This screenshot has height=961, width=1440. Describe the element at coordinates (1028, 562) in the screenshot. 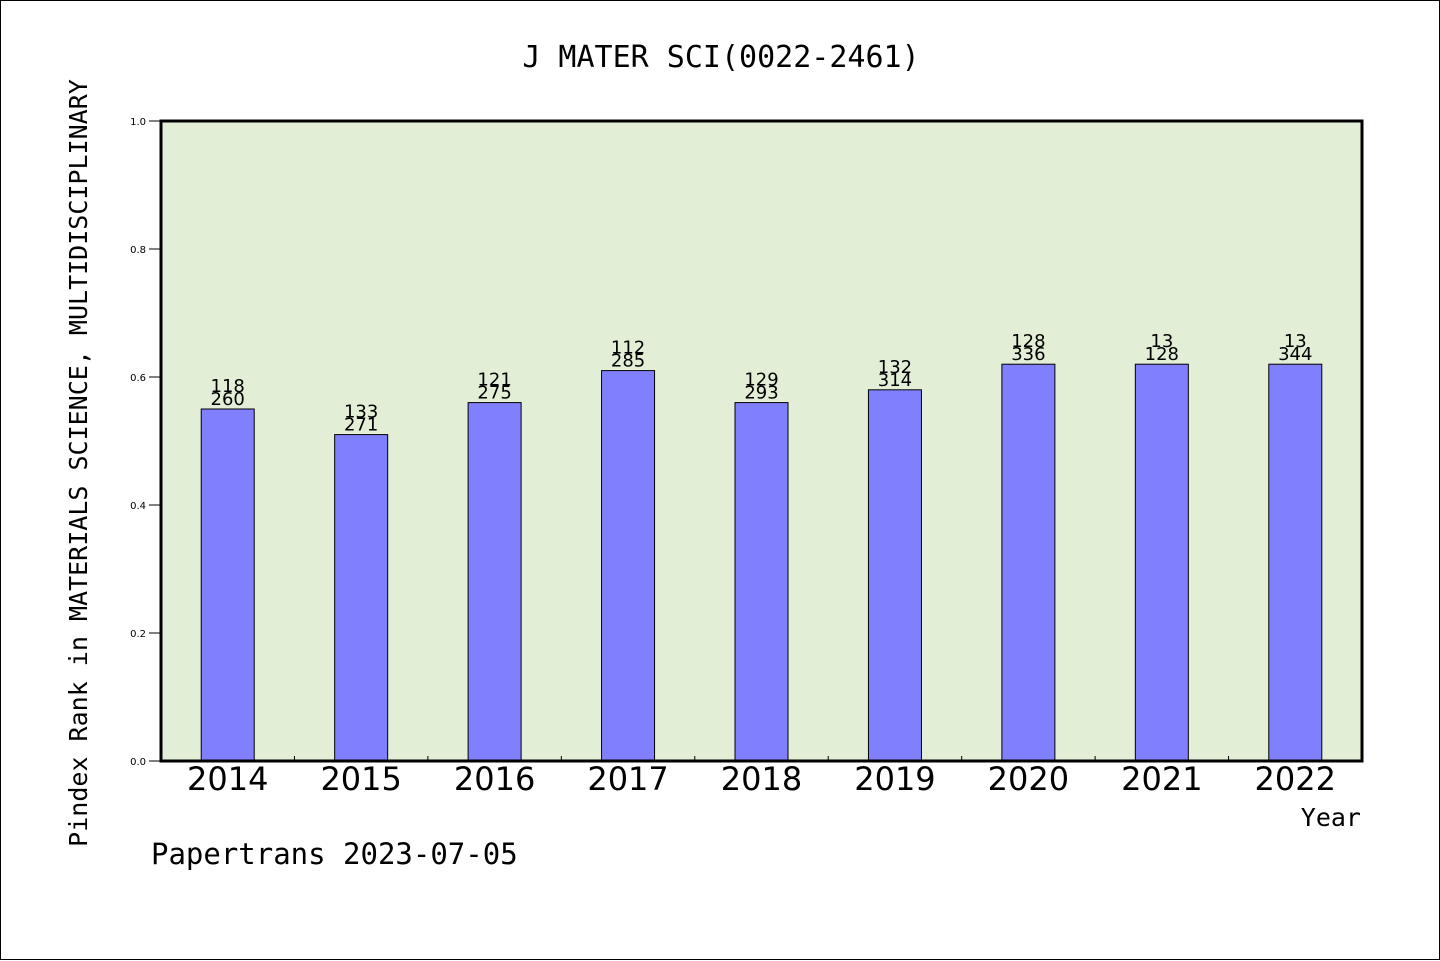

I see `bar-2020` at that location.